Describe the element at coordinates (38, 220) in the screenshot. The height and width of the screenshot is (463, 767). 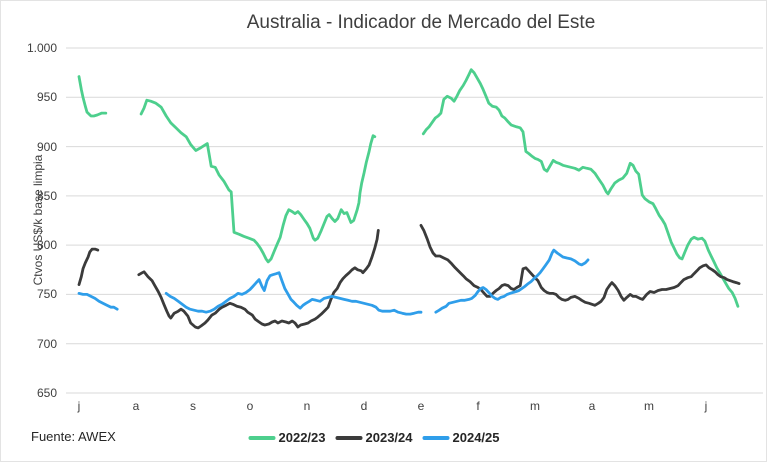
I see `y-axis-title: Ctvos US$/k base limpia` at that location.